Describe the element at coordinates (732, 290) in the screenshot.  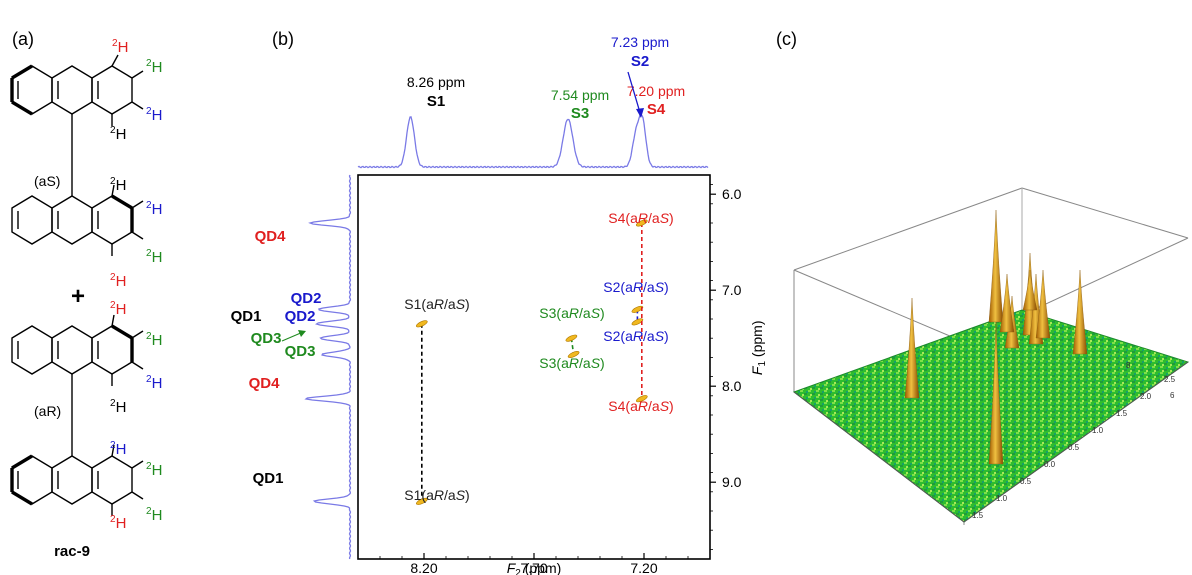
I see `y-tick-label: 7.0` at that location.